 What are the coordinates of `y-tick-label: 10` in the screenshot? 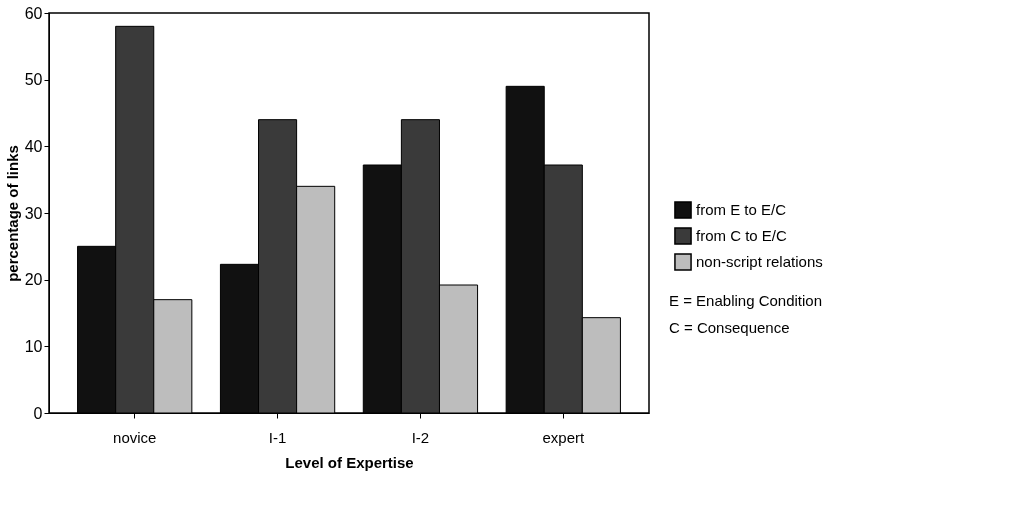 It's located at (33, 346).